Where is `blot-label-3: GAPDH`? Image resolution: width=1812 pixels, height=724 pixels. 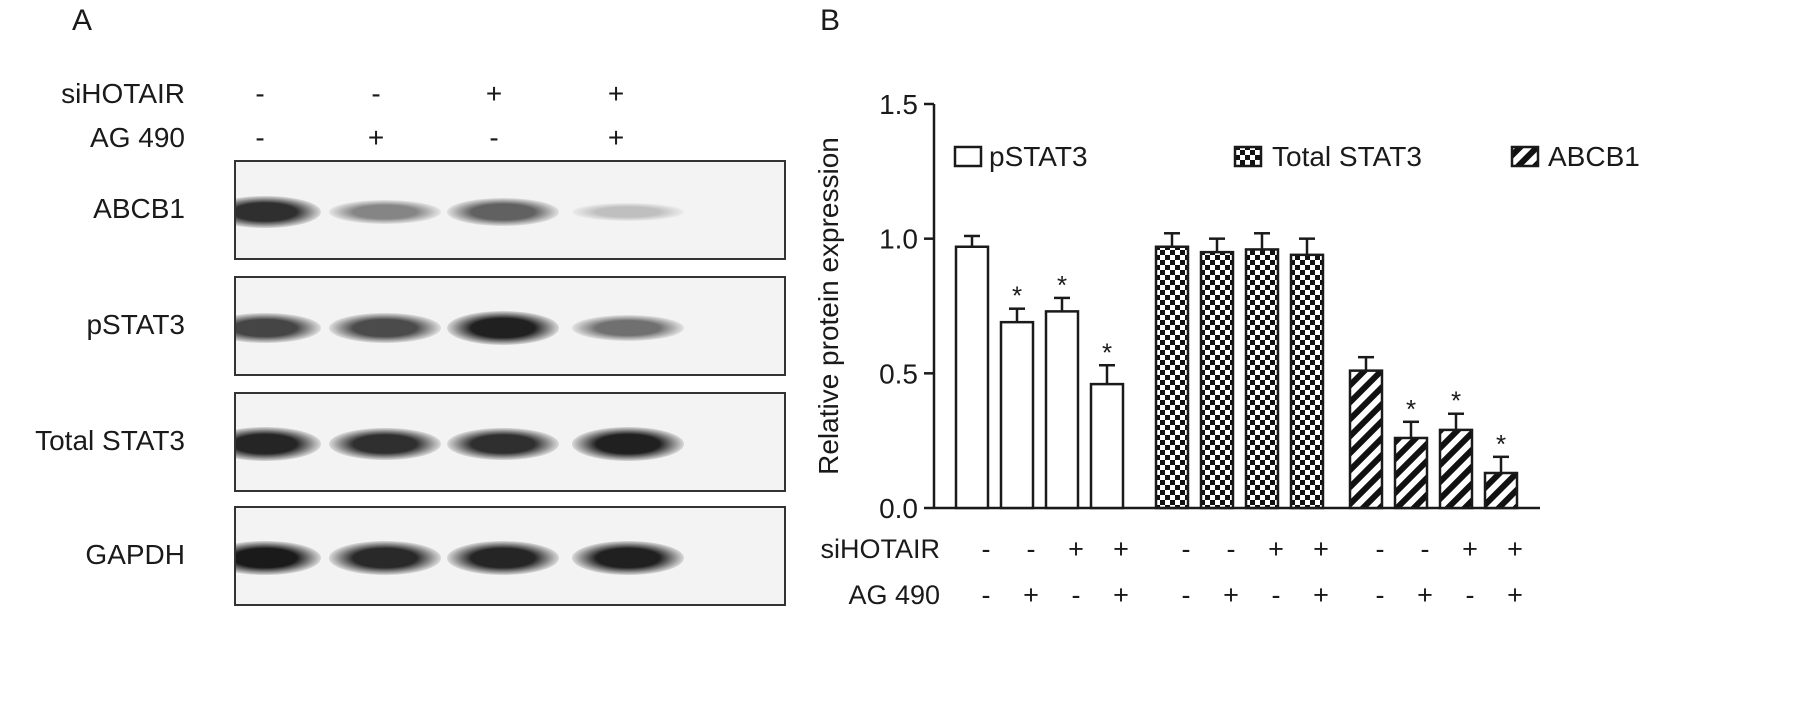 blot-label-3: GAPDH is located at coordinates (135, 554).